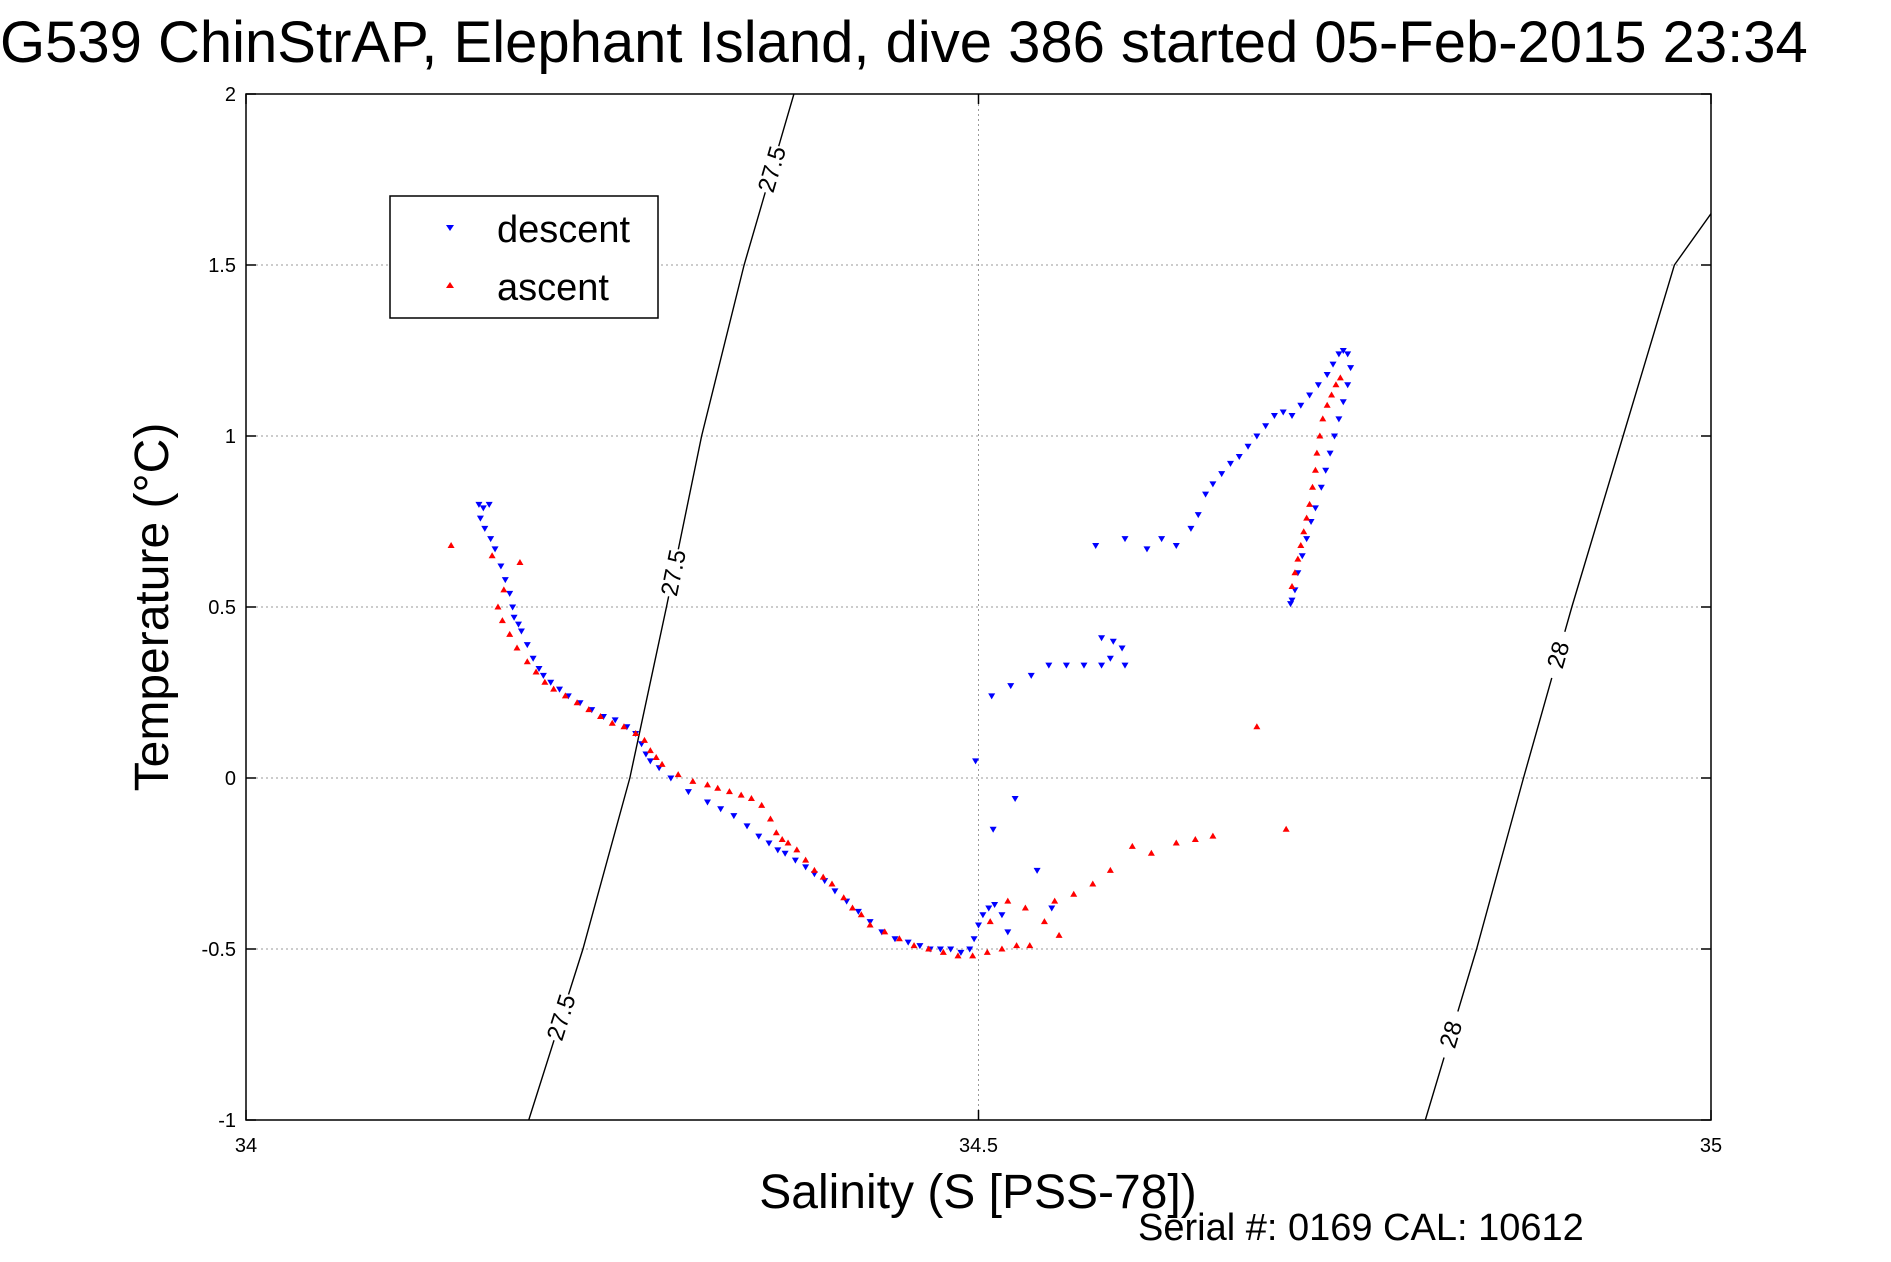 The height and width of the screenshot is (1262, 1891). Describe the element at coordinates (246, 1146) in the screenshot. I see `x-tick-label: 34` at that location.